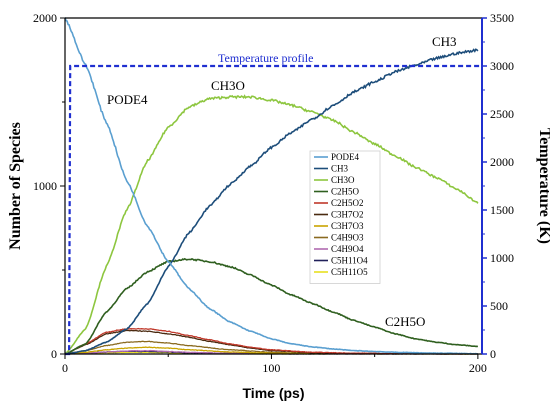 The height and width of the screenshot is (415, 550). I want to click on y-right-axis-title: Temperature (K), so click(543, 186).